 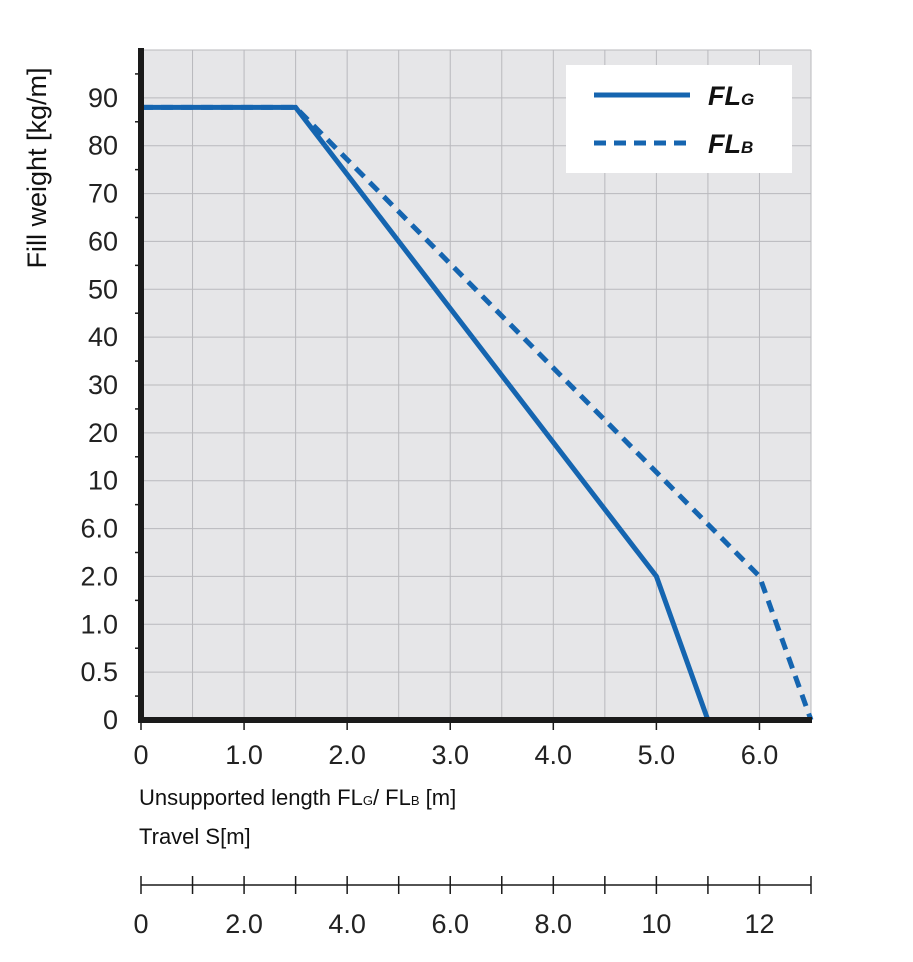 What do you see at coordinates (140, 924) in the screenshot?
I see `secondary-tick-label: 0` at bounding box center [140, 924].